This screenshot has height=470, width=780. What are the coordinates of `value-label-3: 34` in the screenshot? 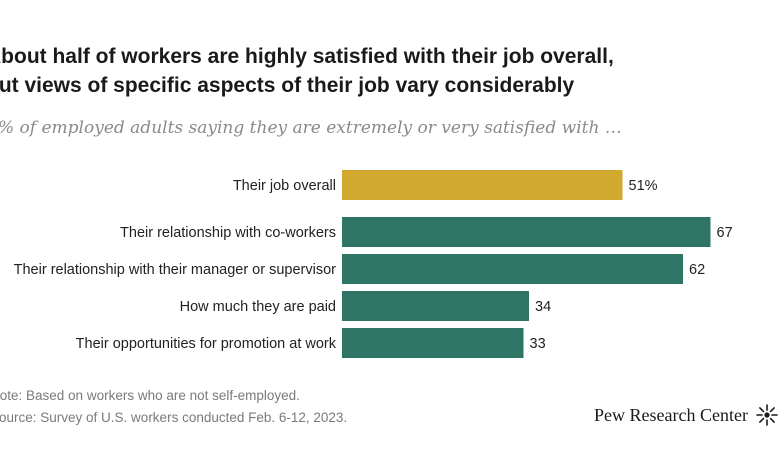 It's located at (543, 307).